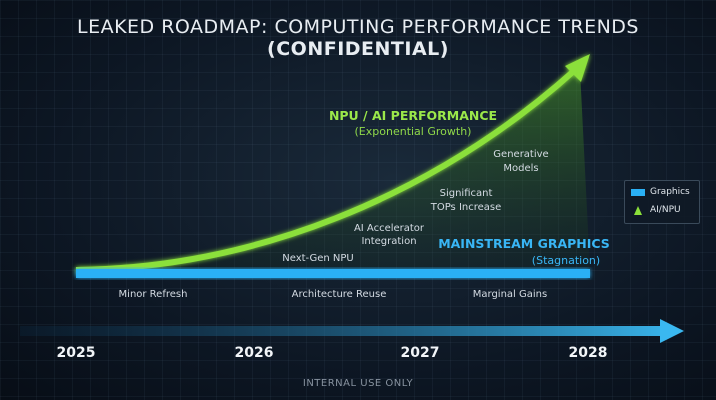 This screenshot has width=716, height=400. Describe the element at coordinates (672, 331) in the screenshot. I see `timeline-arrowhead` at that location.